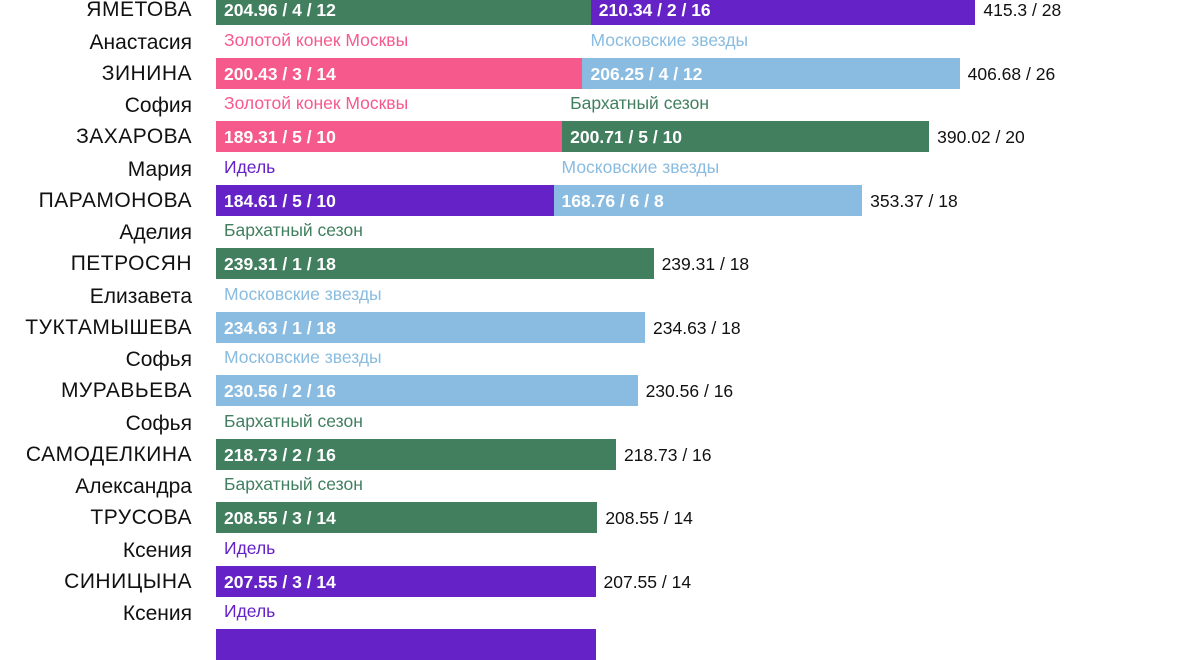 The image size is (1200, 660). Describe the element at coordinates (667, 454) in the screenshot. I see `total-label: 218.73 / 16` at that location.